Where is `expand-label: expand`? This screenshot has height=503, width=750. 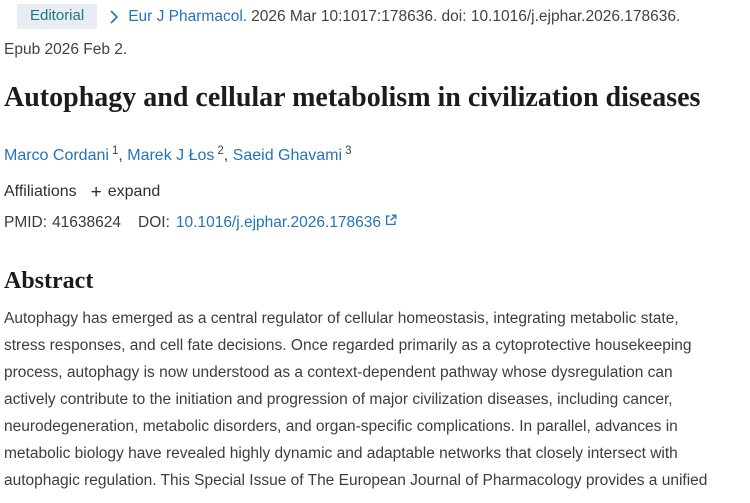 expand-label: expand is located at coordinates (134, 192).